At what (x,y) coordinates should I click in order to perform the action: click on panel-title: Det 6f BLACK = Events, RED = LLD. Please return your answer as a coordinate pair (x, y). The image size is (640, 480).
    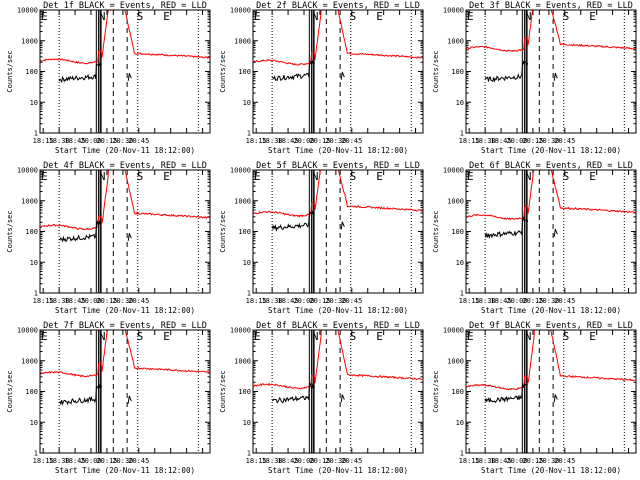
    Looking at the image, I should click on (551, 166).